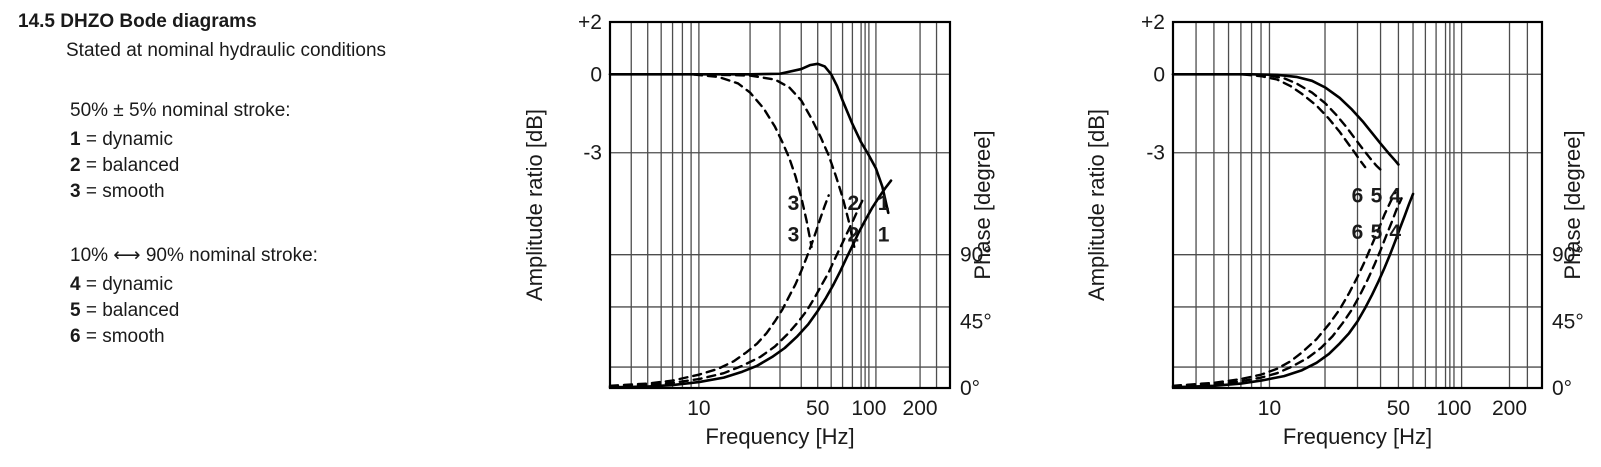  I want to click on section-number: 14.5, so click(36, 21).